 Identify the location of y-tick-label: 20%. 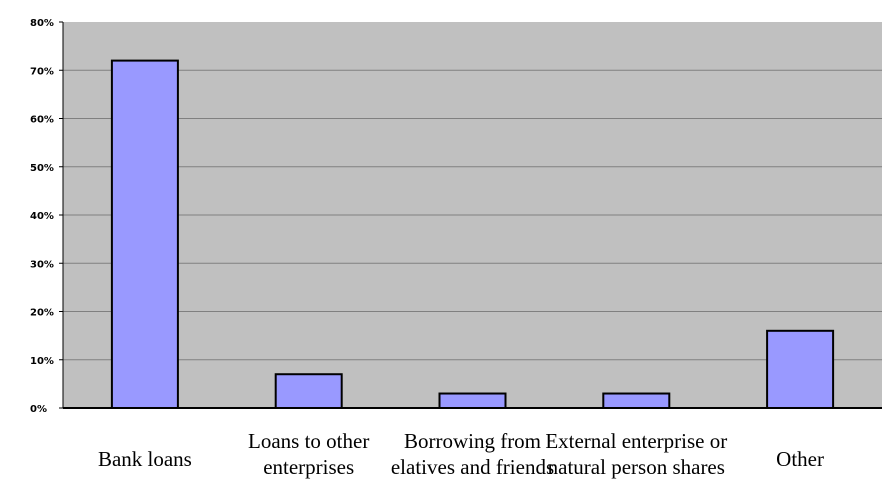
(42, 313).